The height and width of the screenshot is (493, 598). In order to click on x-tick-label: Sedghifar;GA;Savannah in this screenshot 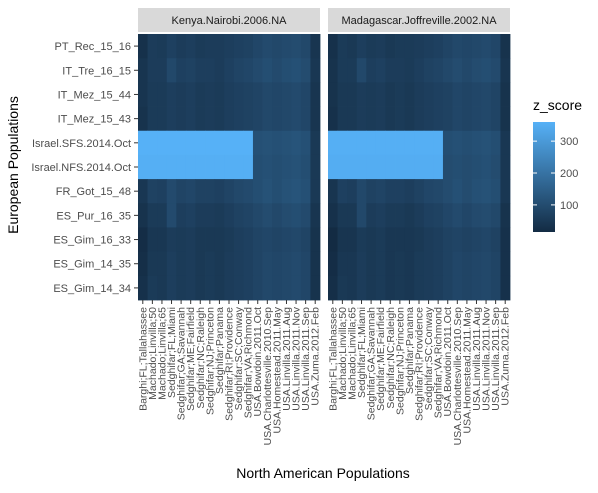, I will do `click(372, 363)`.